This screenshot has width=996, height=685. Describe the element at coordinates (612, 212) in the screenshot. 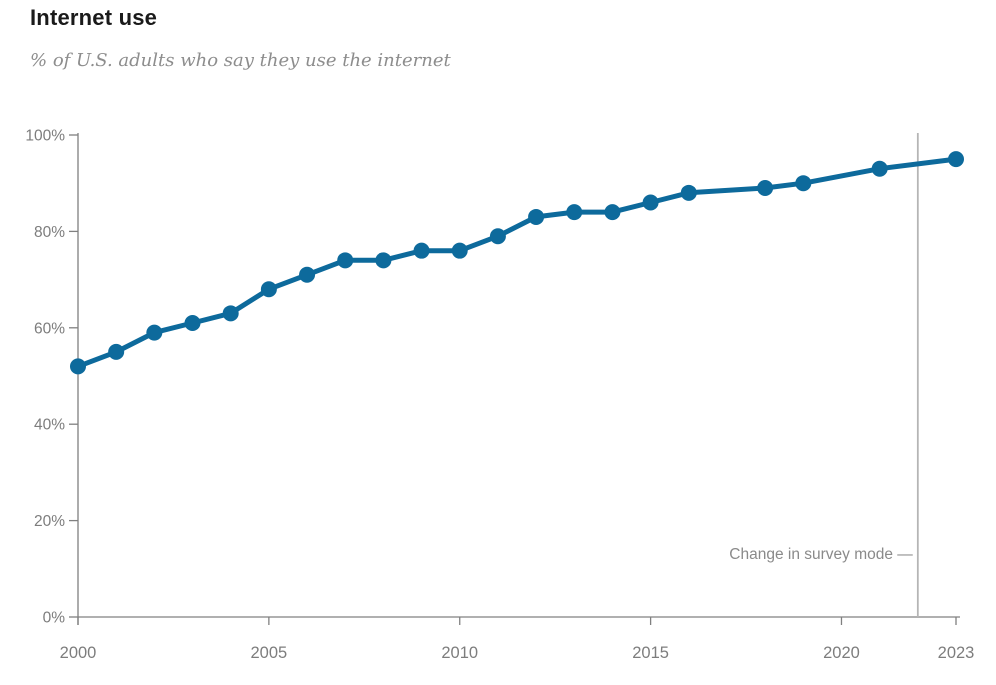

I see `data-point-2014` at that location.